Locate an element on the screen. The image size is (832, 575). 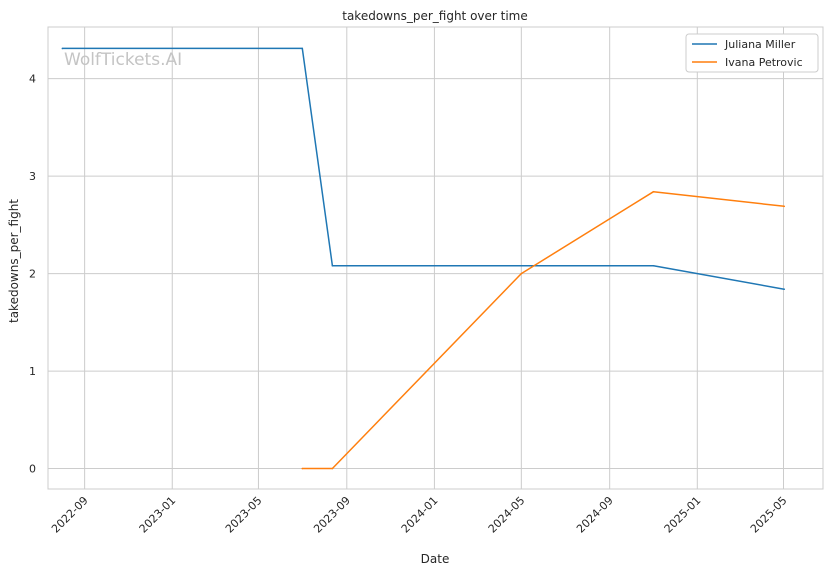
y-tick-labels: 0 1 2 3 4 is located at coordinates (32, 274).